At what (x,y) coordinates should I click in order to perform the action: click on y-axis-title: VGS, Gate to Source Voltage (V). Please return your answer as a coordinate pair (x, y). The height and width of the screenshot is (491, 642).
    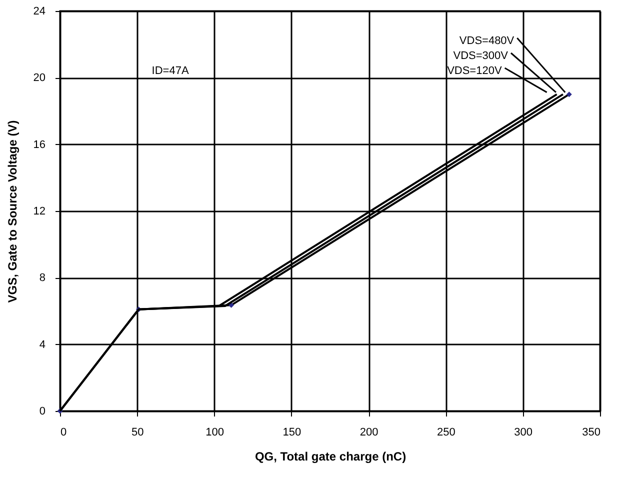
    Looking at the image, I should click on (12, 211).